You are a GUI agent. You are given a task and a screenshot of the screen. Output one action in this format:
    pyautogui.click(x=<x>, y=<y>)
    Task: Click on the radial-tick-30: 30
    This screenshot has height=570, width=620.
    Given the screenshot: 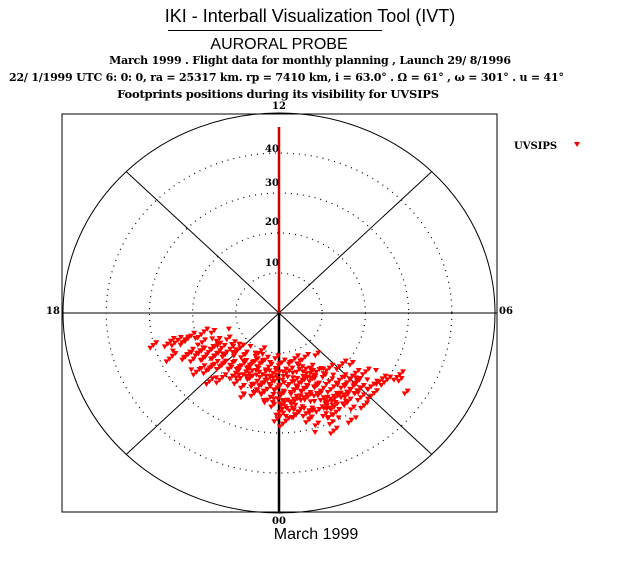 What is the action you would take?
    pyautogui.click(x=272, y=183)
    